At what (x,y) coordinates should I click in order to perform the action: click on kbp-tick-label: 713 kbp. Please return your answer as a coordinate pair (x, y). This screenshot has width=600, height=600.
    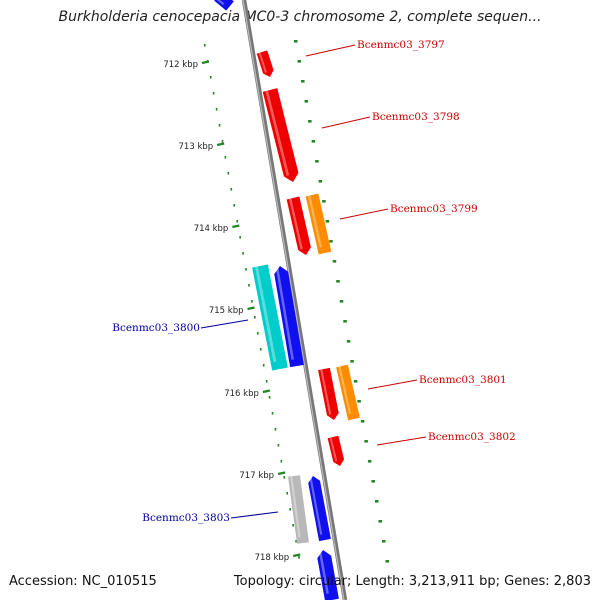
    Looking at the image, I should click on (196, 147).